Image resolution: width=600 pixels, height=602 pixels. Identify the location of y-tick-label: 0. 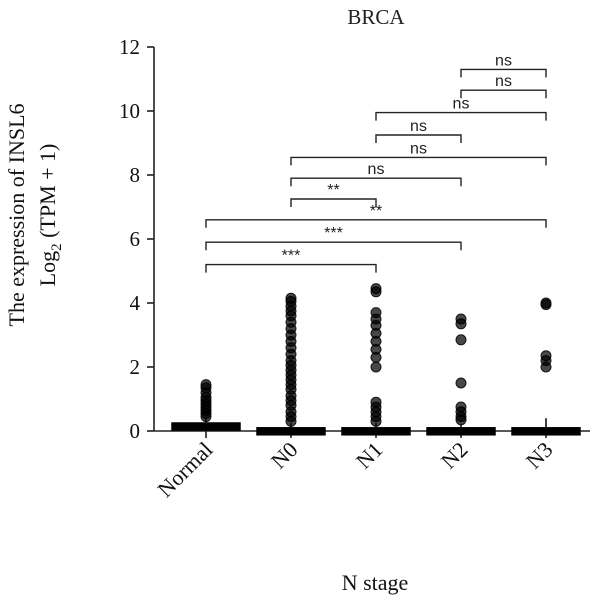
(135, 431).